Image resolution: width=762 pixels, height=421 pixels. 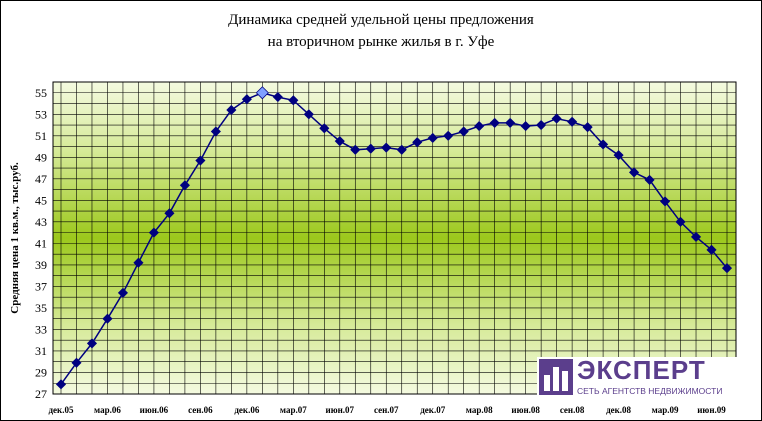 I want to click on y-tick-label: 39, so click(x=41, y=265).